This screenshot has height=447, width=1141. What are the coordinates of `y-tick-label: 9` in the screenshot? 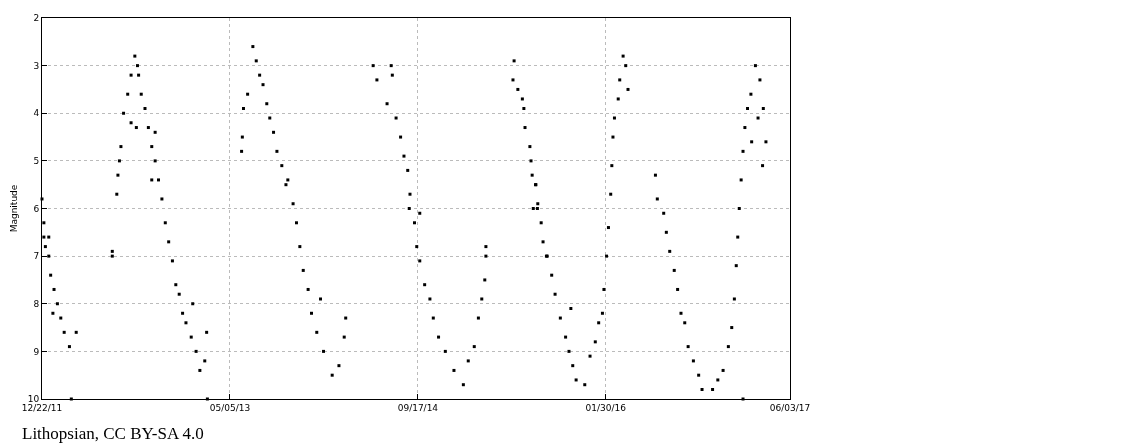 It's located at (36, 351).